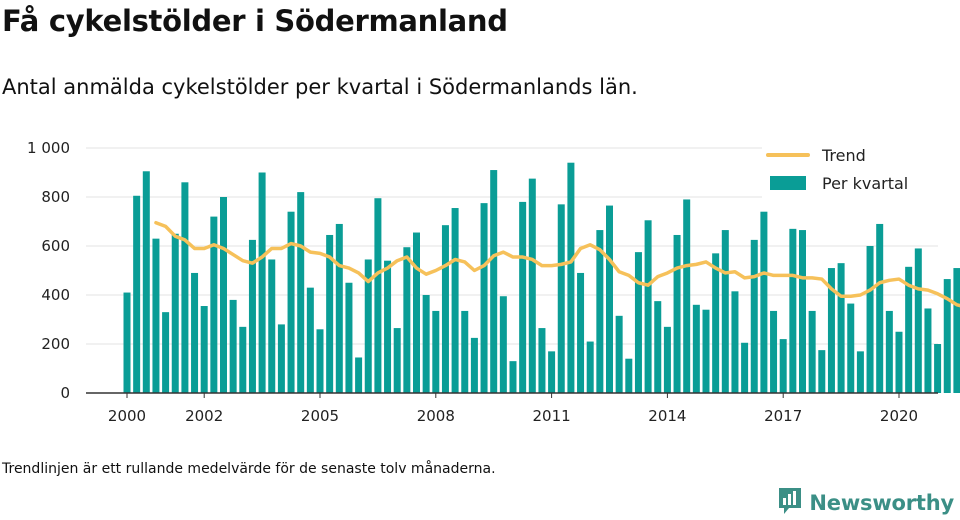  I want to click on x-tick-label: 2002, so click(204, 416).